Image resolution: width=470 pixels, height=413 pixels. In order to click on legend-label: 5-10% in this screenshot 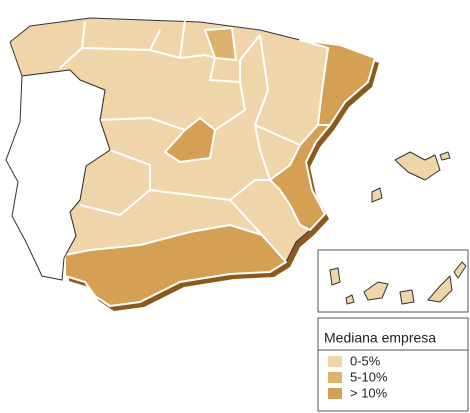, I will do `click(369, 376)`.